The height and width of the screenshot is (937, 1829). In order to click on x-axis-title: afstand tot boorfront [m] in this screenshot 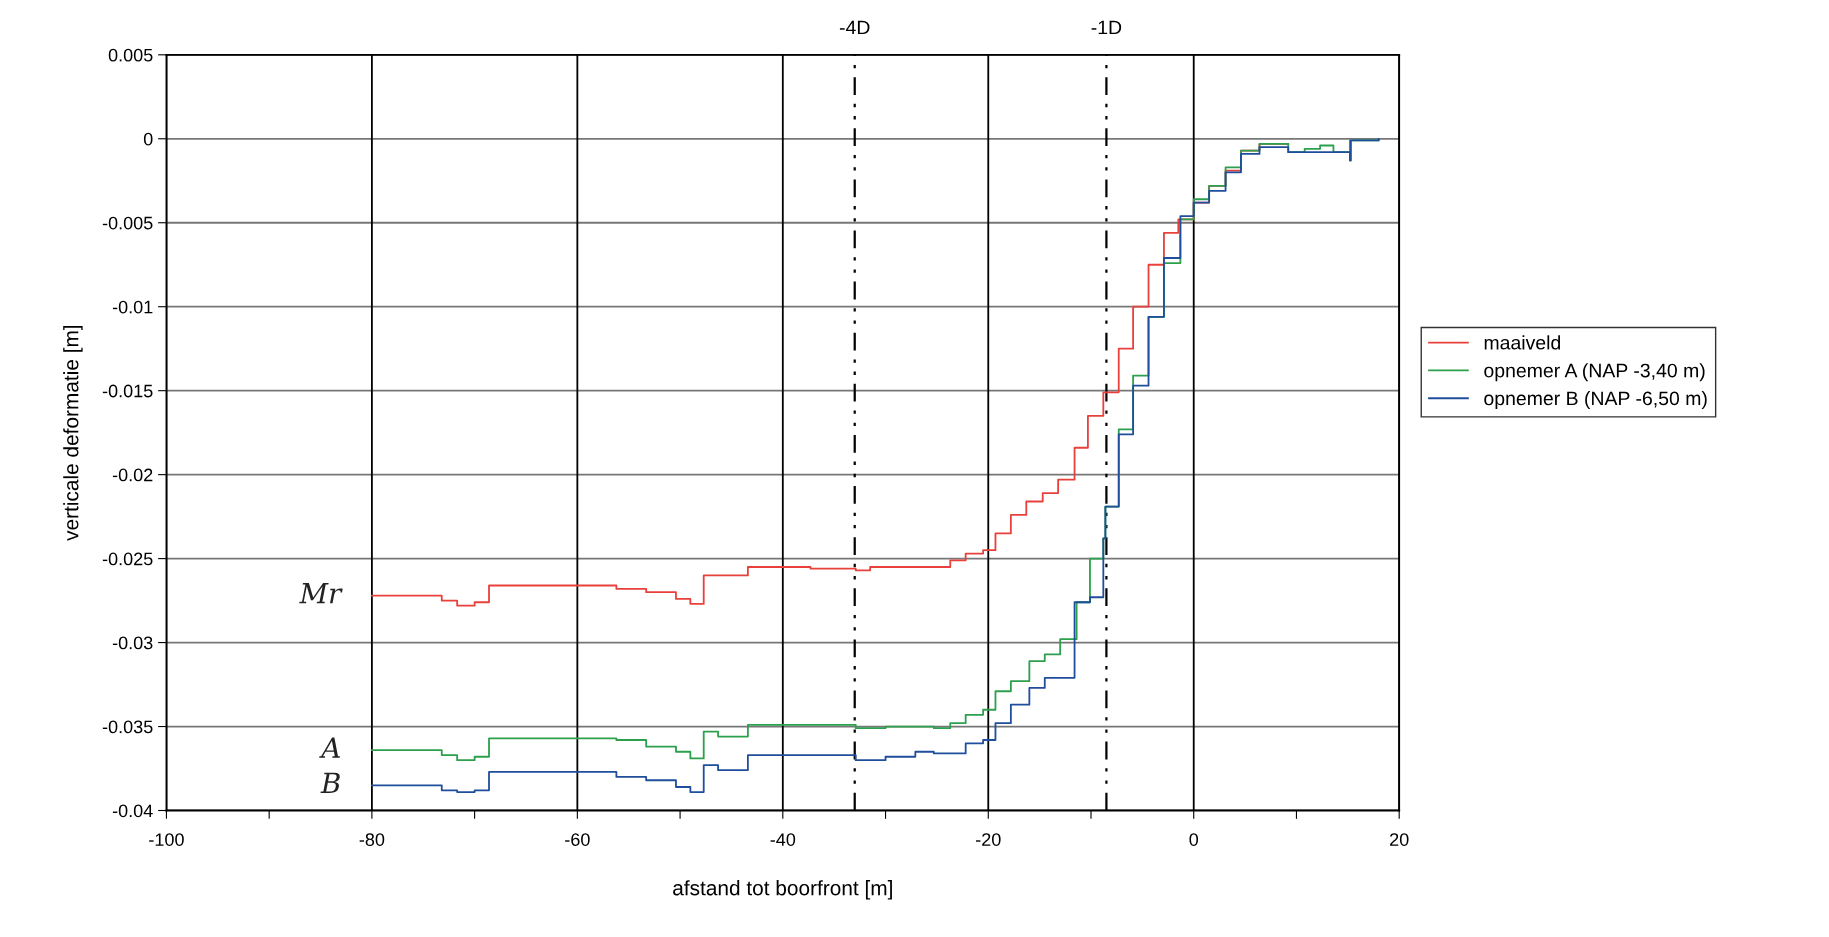, I will do `click(782, 890)`.